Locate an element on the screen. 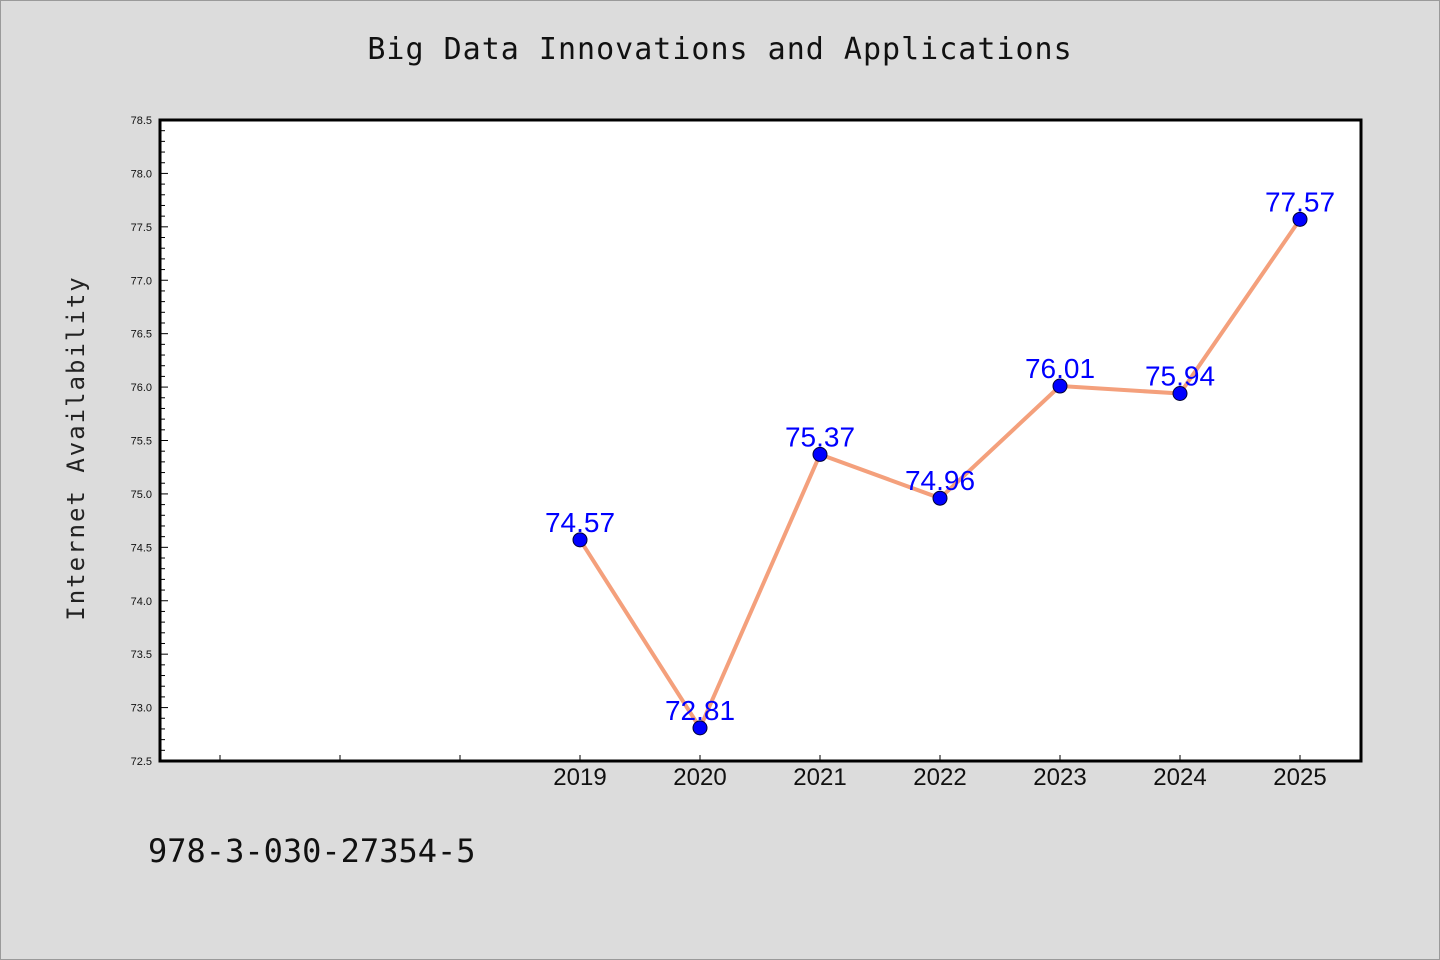 The image size is (1440, 960). x-tick-label: 2024 is located at coordinates (1179, 777).